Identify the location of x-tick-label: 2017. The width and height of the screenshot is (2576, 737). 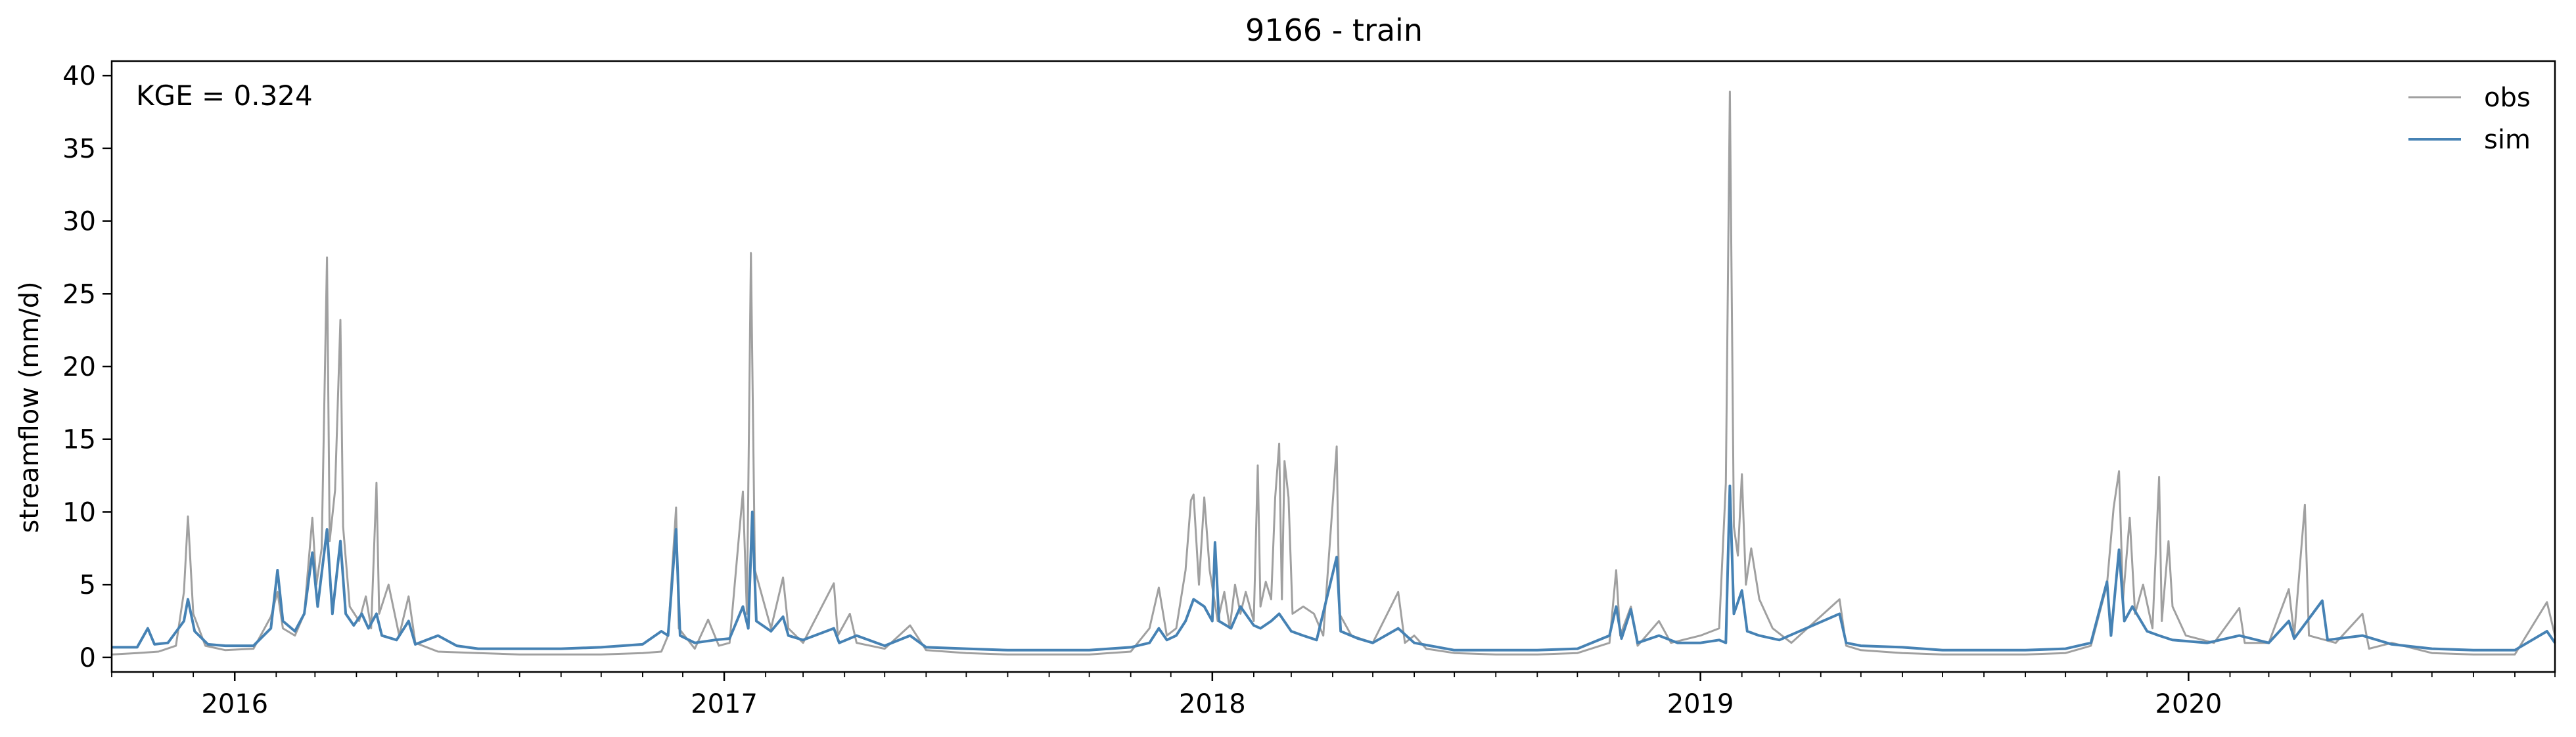
(724, 704).